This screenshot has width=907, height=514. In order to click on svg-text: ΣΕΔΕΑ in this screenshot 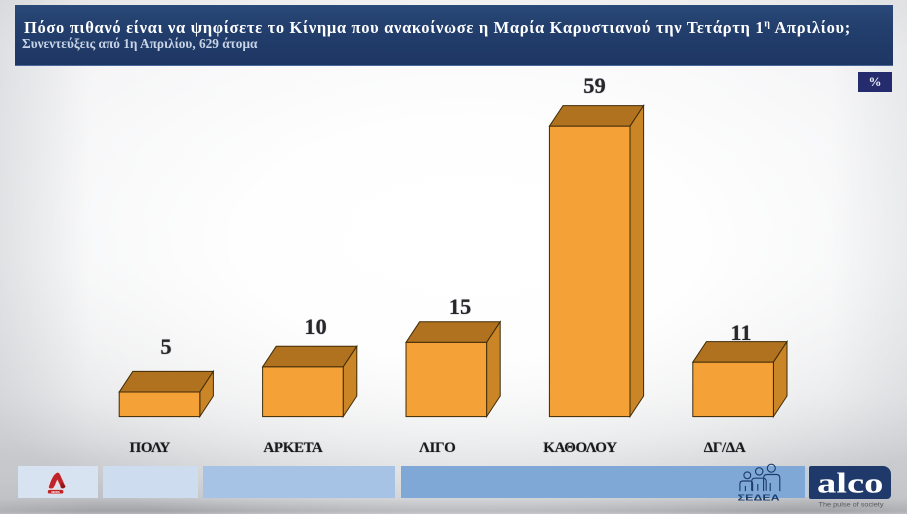, I will do `click(759, 498)`.